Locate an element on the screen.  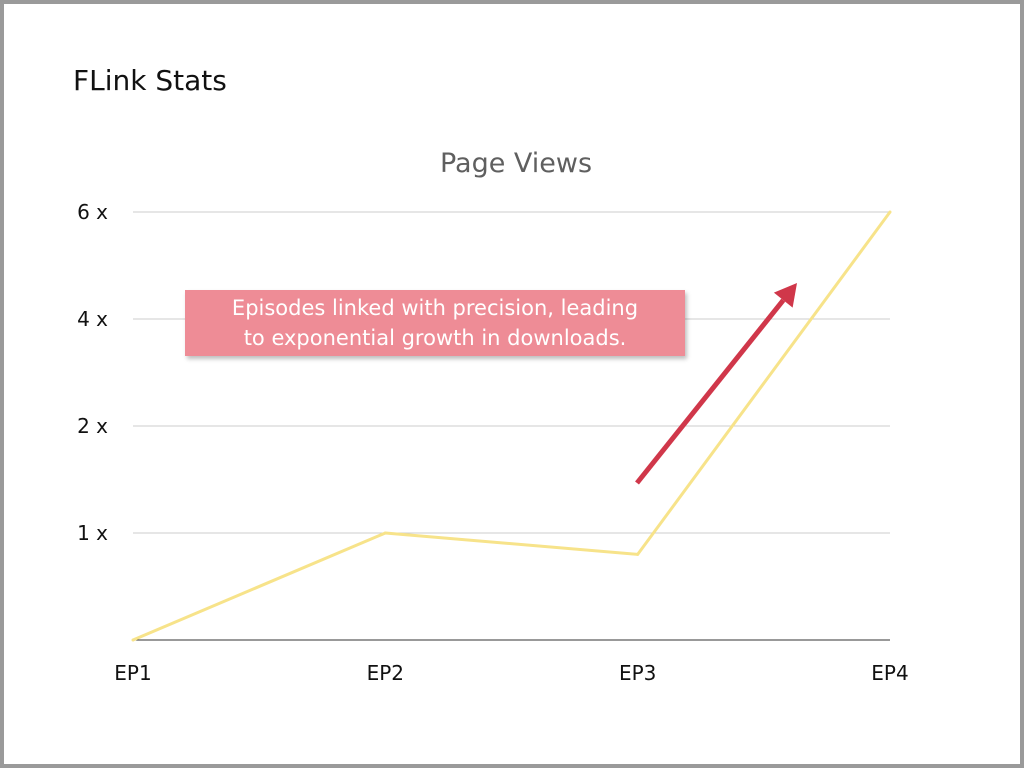
y-tick-label: 1 x is located at coordinates (92, 533).